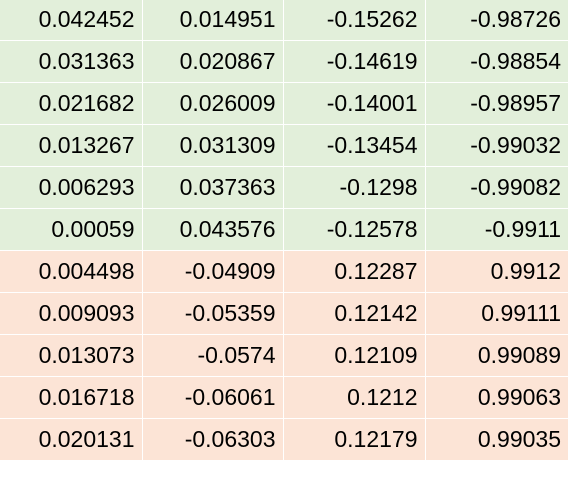  I want to click on cell: 0.99111, so click(496, 313).